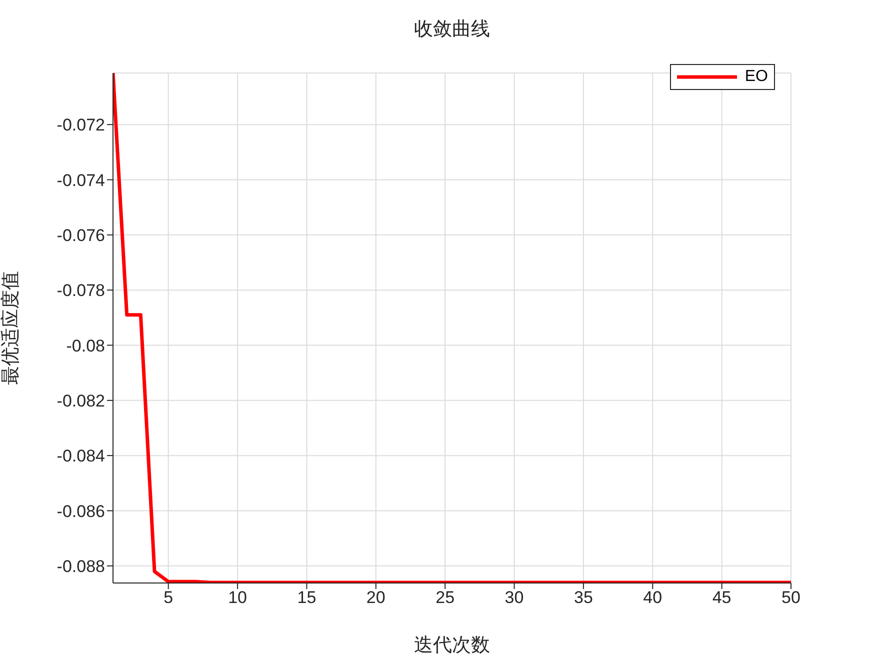  I want to click on y-tick-label: -0.074, so click(80, 180).